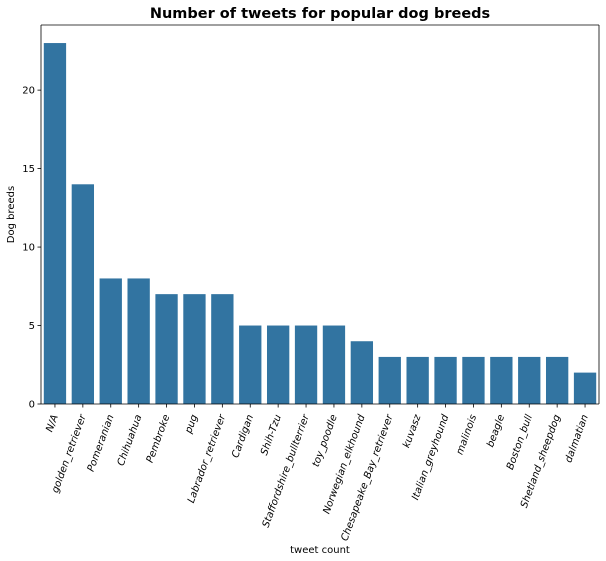  I want to click on x-tick-label: Shih-Tzu, so click(271, 435).